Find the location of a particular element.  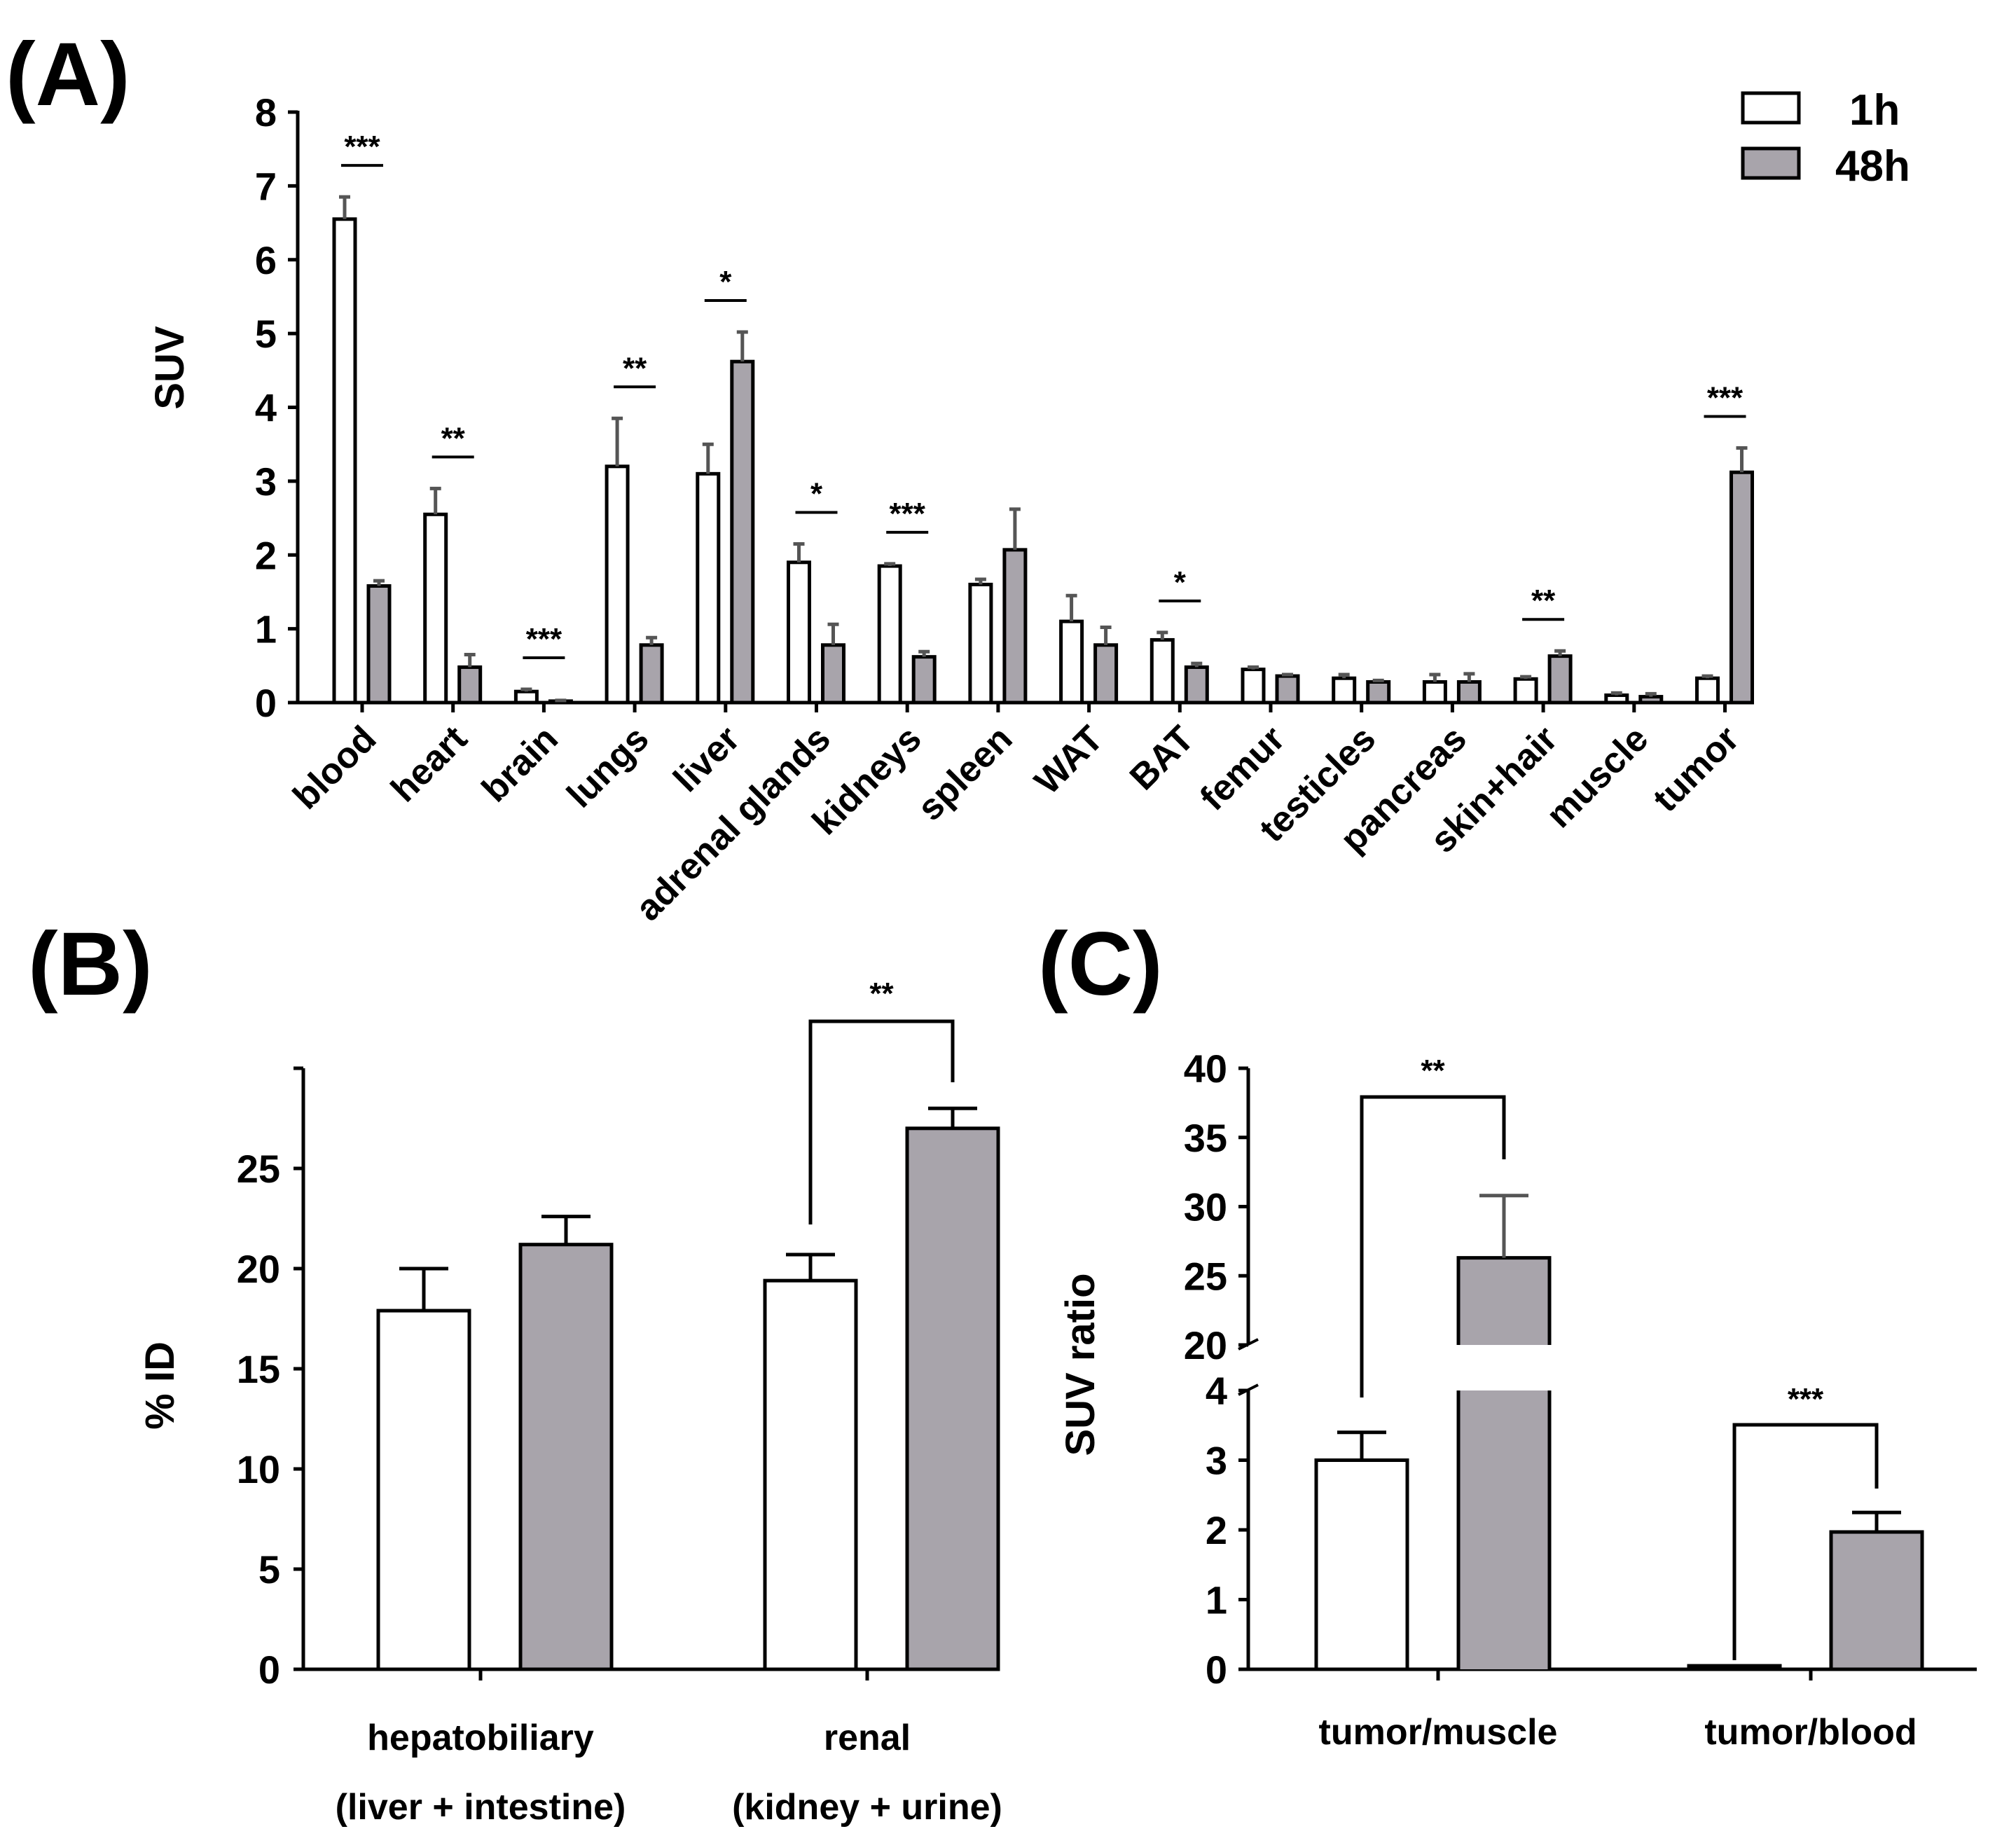

panel-a-y-tick-label: 4 is located at coordinates (266, 408).